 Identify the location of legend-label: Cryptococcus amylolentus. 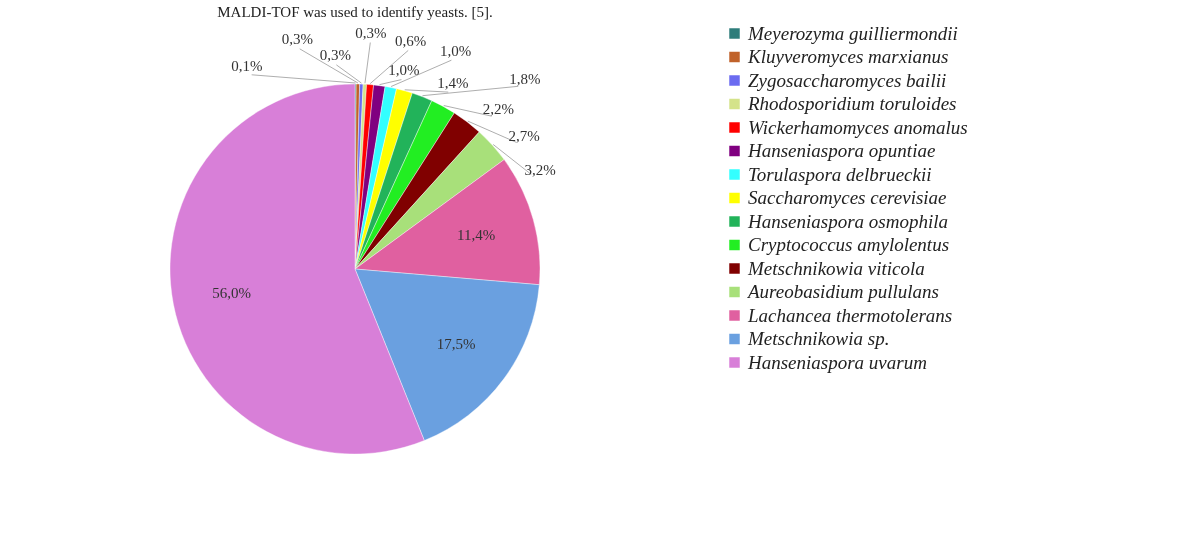
(849, 244).